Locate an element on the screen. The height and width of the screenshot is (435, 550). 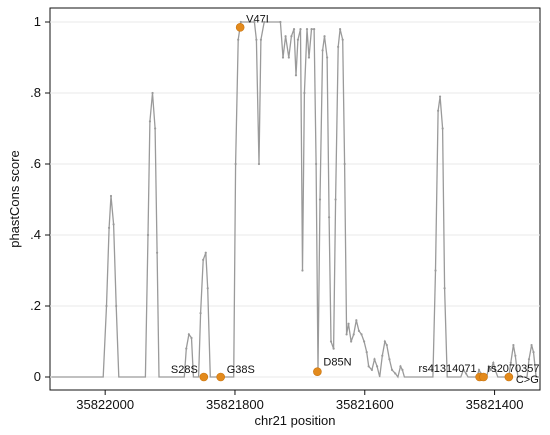
x-tick-label: 35821600 is located at coordinates (365, 404).